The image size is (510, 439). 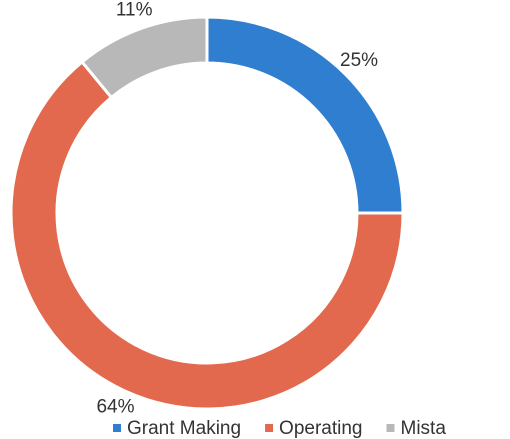 I want to click on donut-slice, so click(x=144, y=57).